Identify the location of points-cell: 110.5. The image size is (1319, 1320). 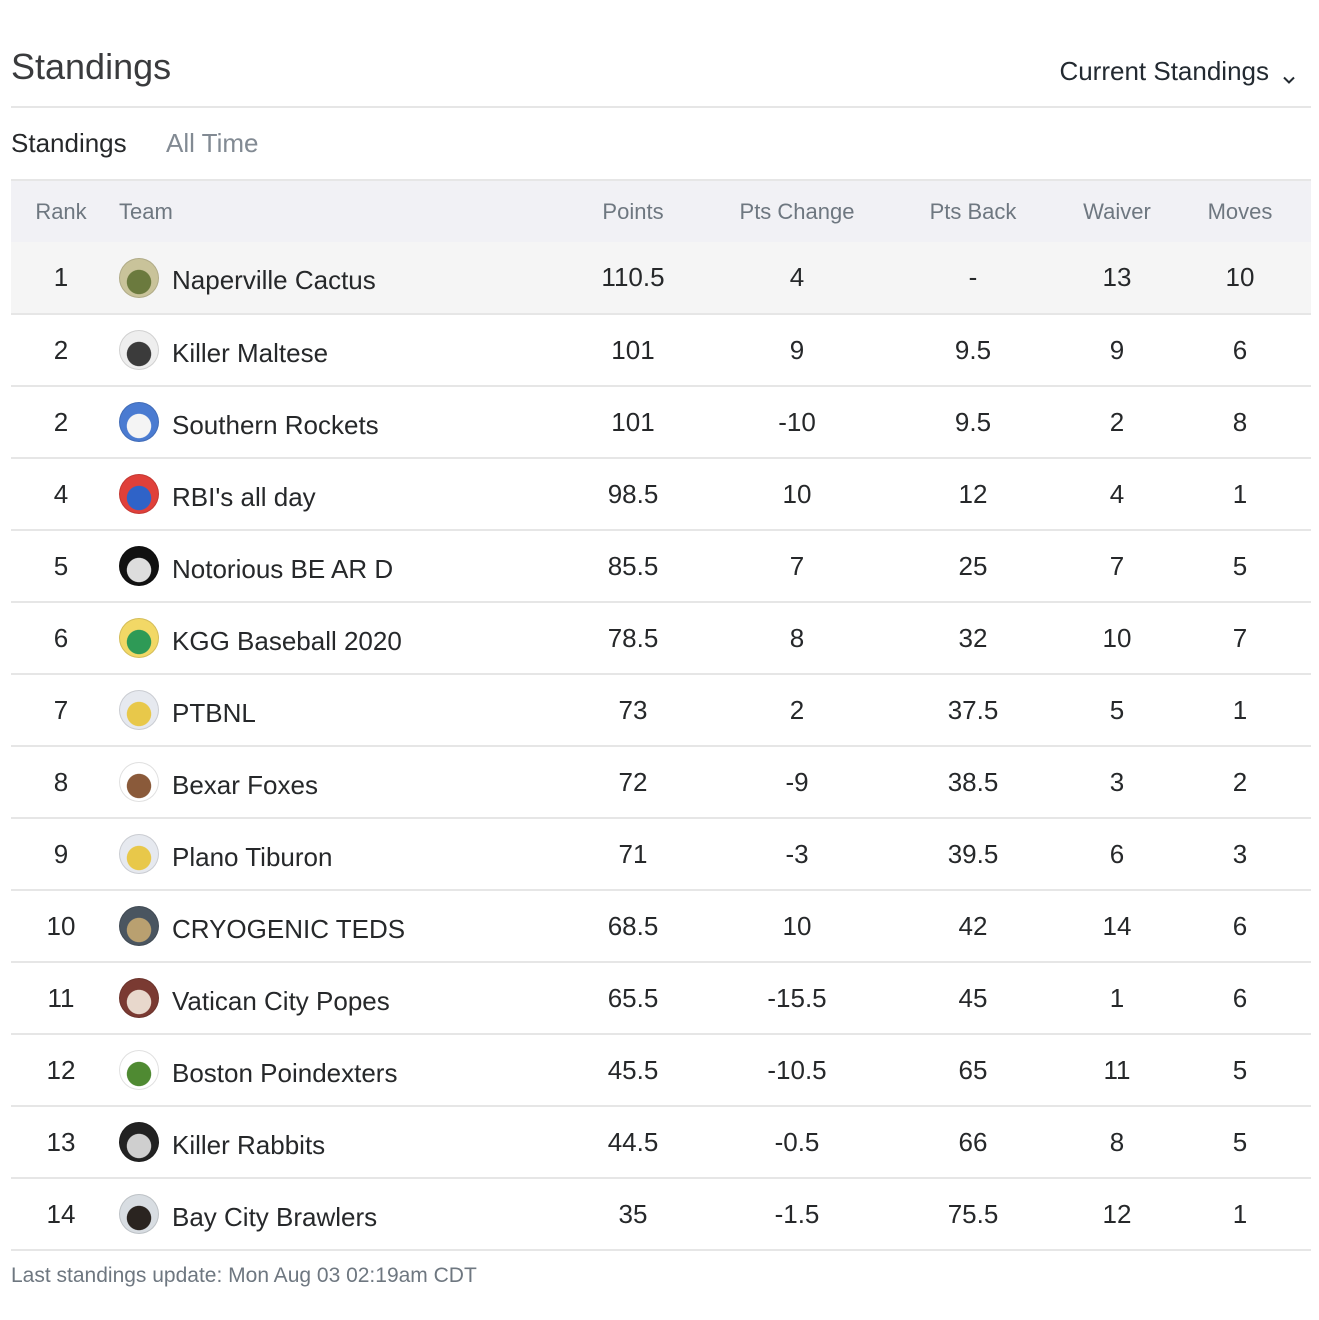
(633, 277).